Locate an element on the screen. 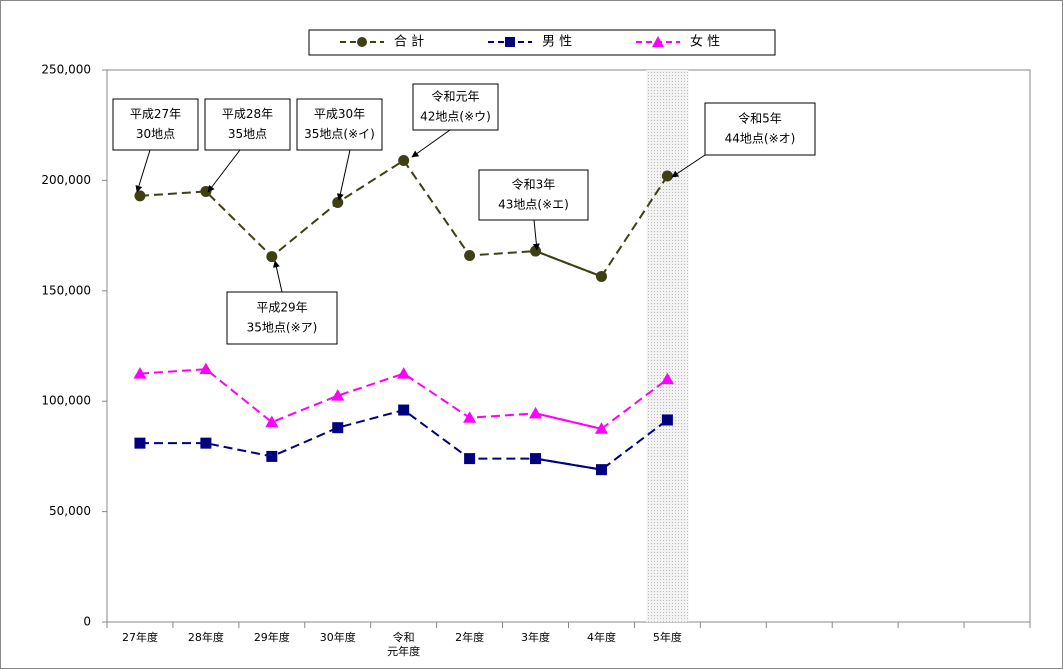 The width and height of the screenshot is (1063, 669). x-tick-label: 2年度 is located at coordinates (469, 637).